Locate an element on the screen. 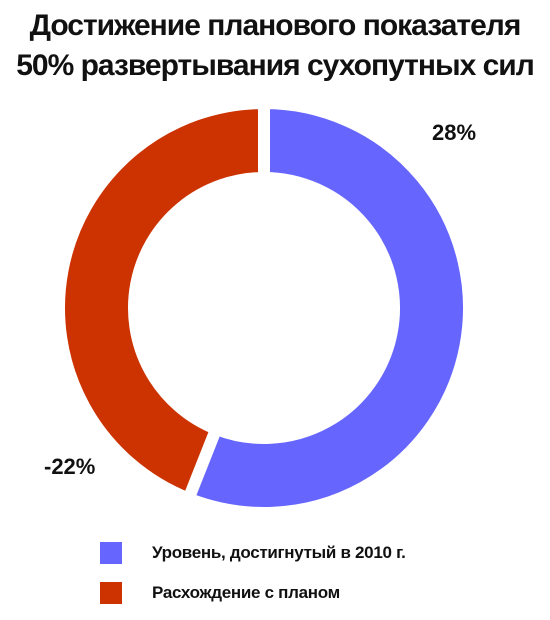 This screenshot has height=620, width=550. legend-item-gap: Расхождение с планом is located at coordinates (253, 593).